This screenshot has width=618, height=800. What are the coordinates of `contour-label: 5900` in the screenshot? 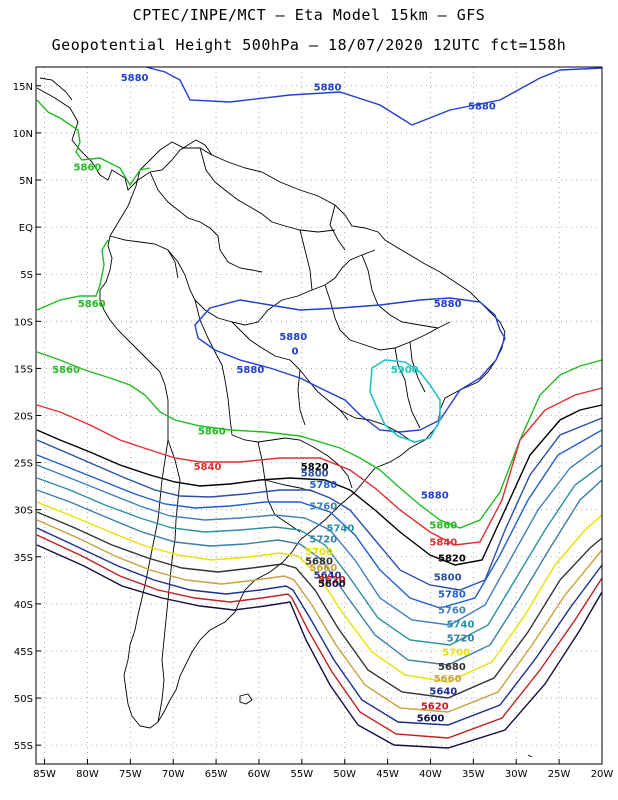 It's located at (405, 370).